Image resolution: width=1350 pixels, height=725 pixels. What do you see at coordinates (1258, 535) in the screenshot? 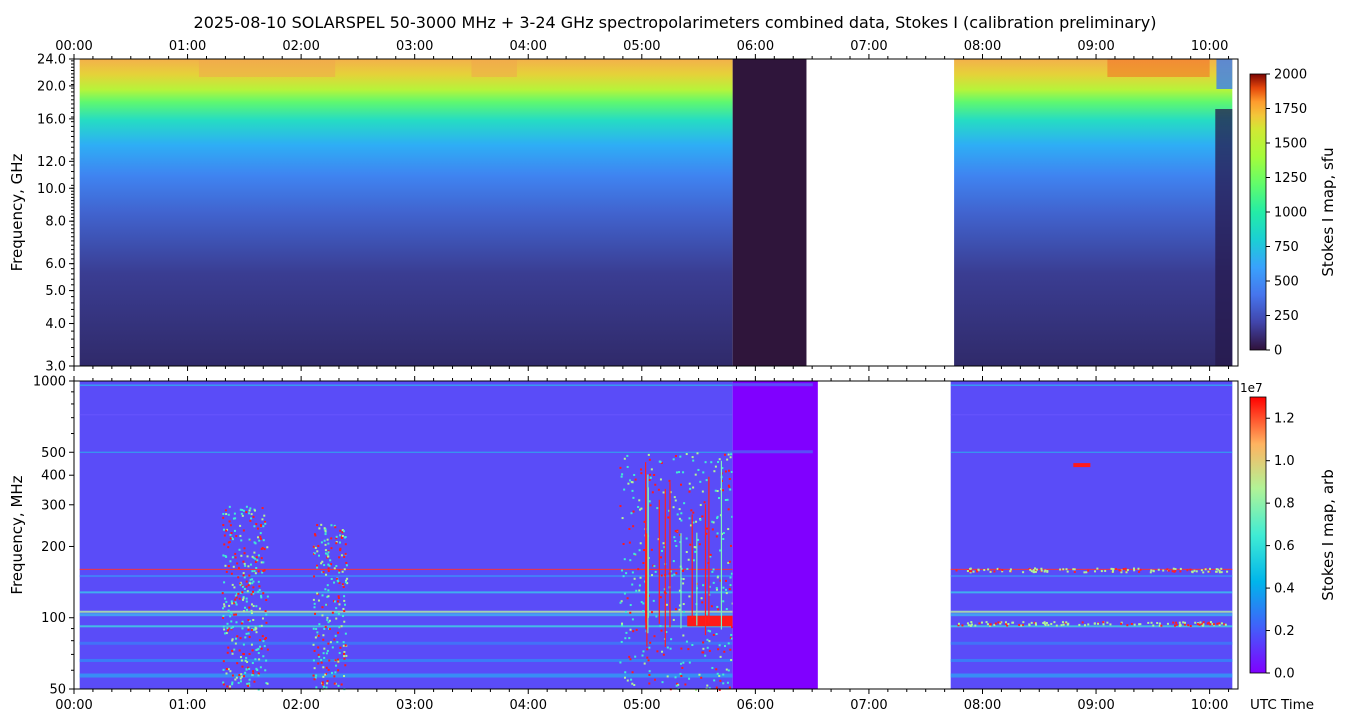
I see `lower-colorbar-bar` at bounding box center [1258, 535].